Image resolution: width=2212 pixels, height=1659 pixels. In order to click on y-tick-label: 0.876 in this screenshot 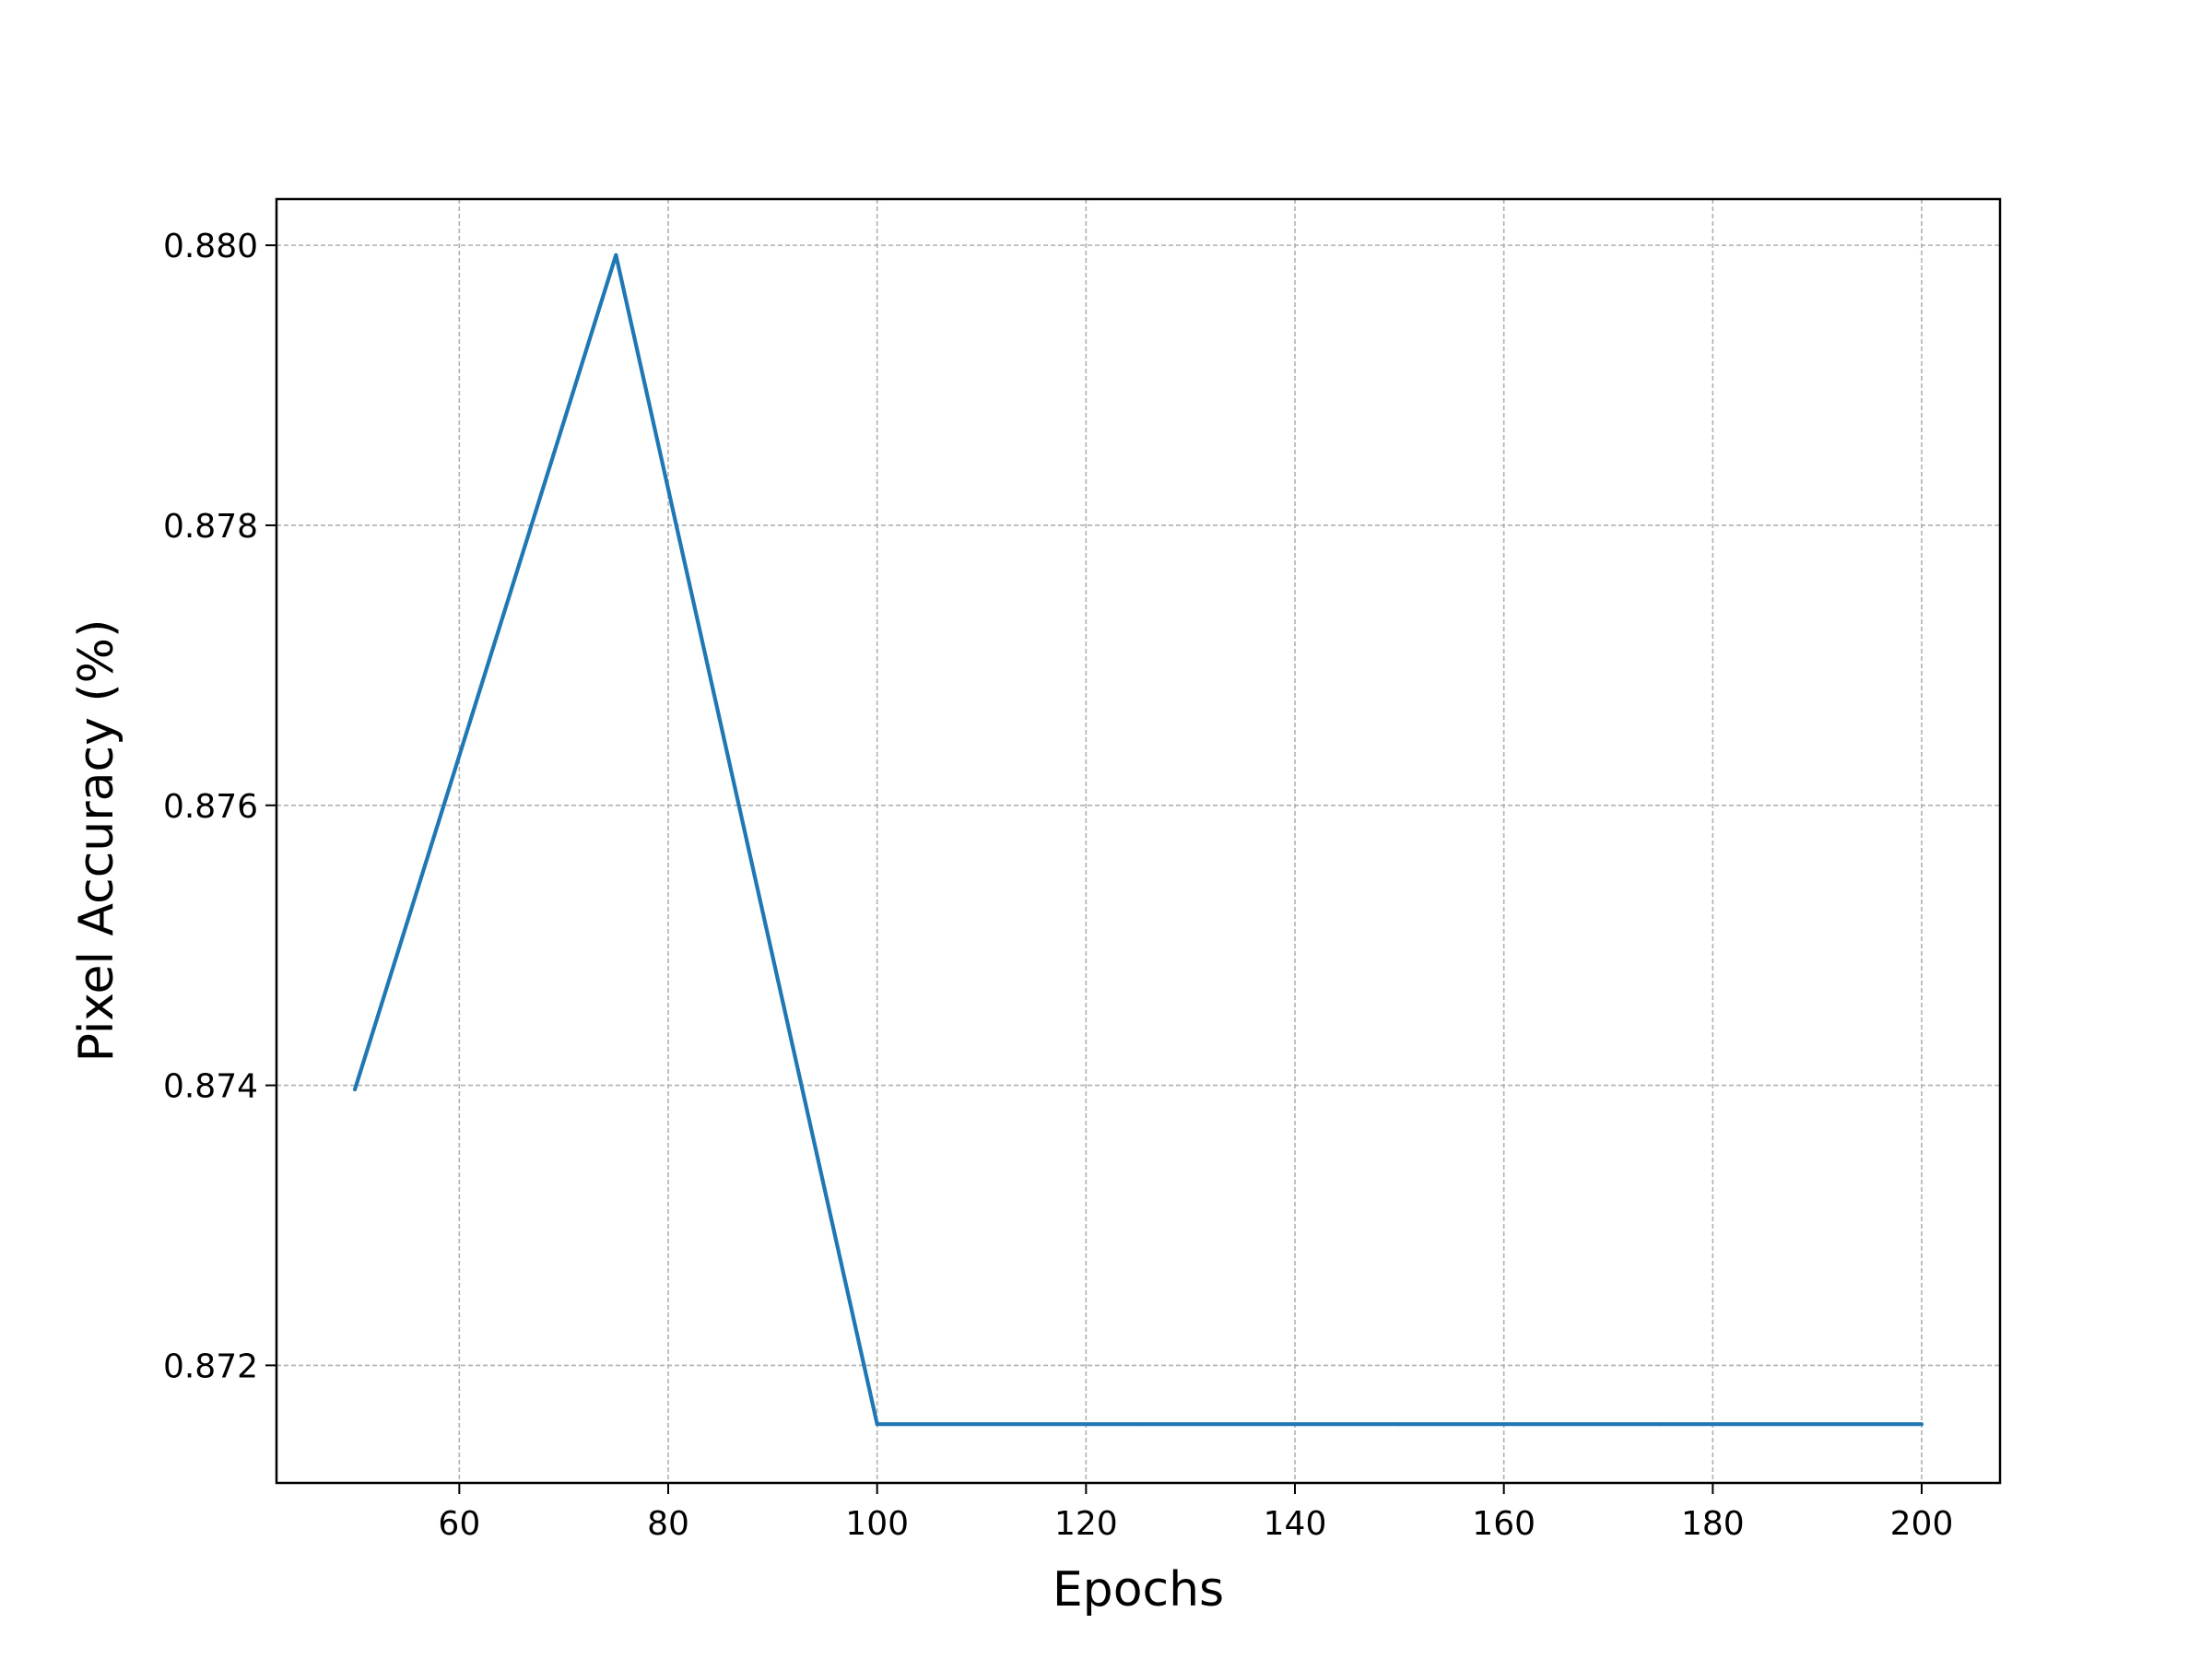, I will do `click(210, 807)`.